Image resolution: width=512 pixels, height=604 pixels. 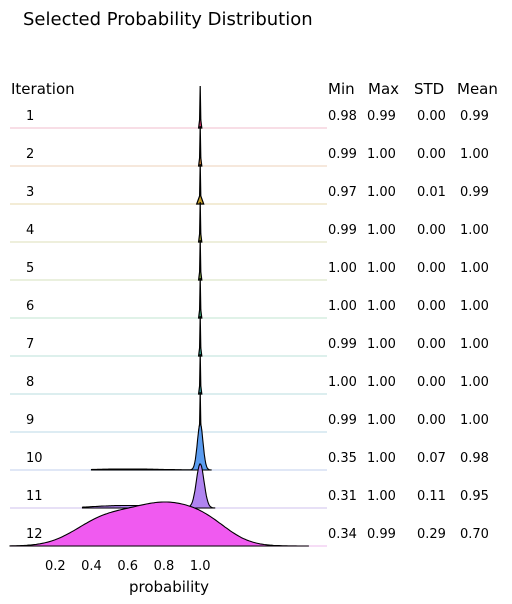 I want to click on x-tick-label: 0.6, so click(x=127, y=566).